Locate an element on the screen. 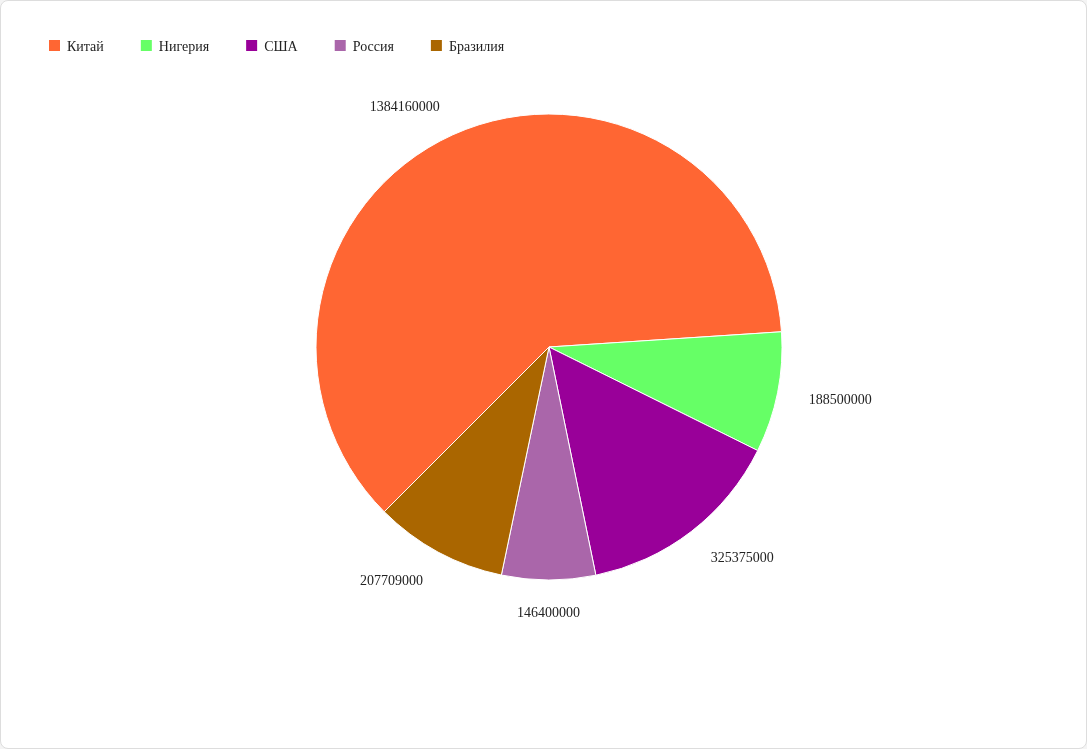 The width and height of the screenshot is (1087, 749). data-label: 207709000 is located at coordinates (391, 581).